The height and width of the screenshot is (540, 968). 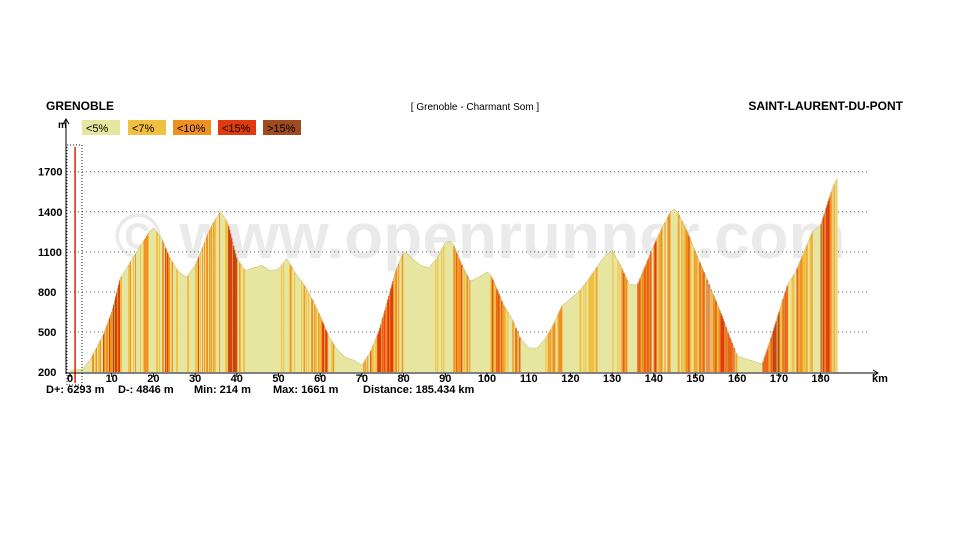 I want to click on y-axis-unit: m, so click(x=62, y=125).